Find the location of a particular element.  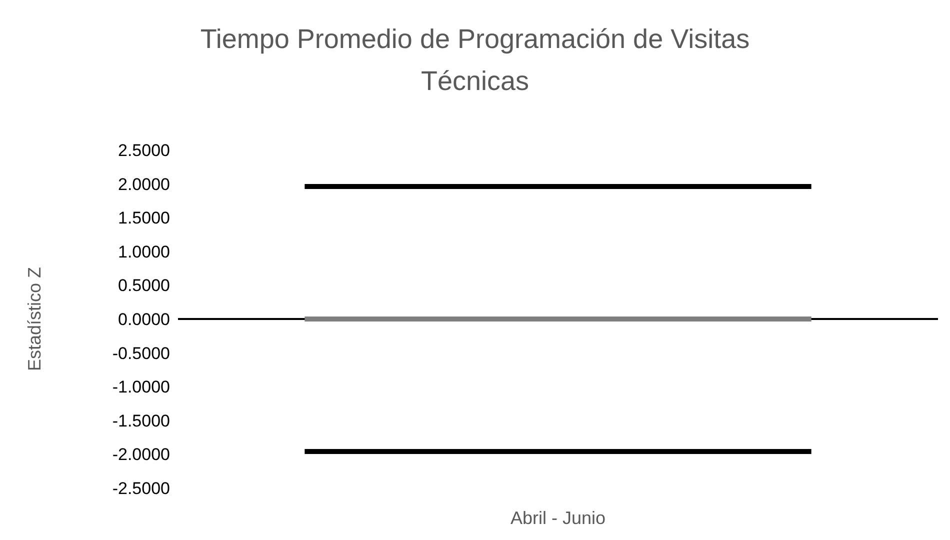

x-axis-title: Abril - Junio is located at coordinates (558, 518).